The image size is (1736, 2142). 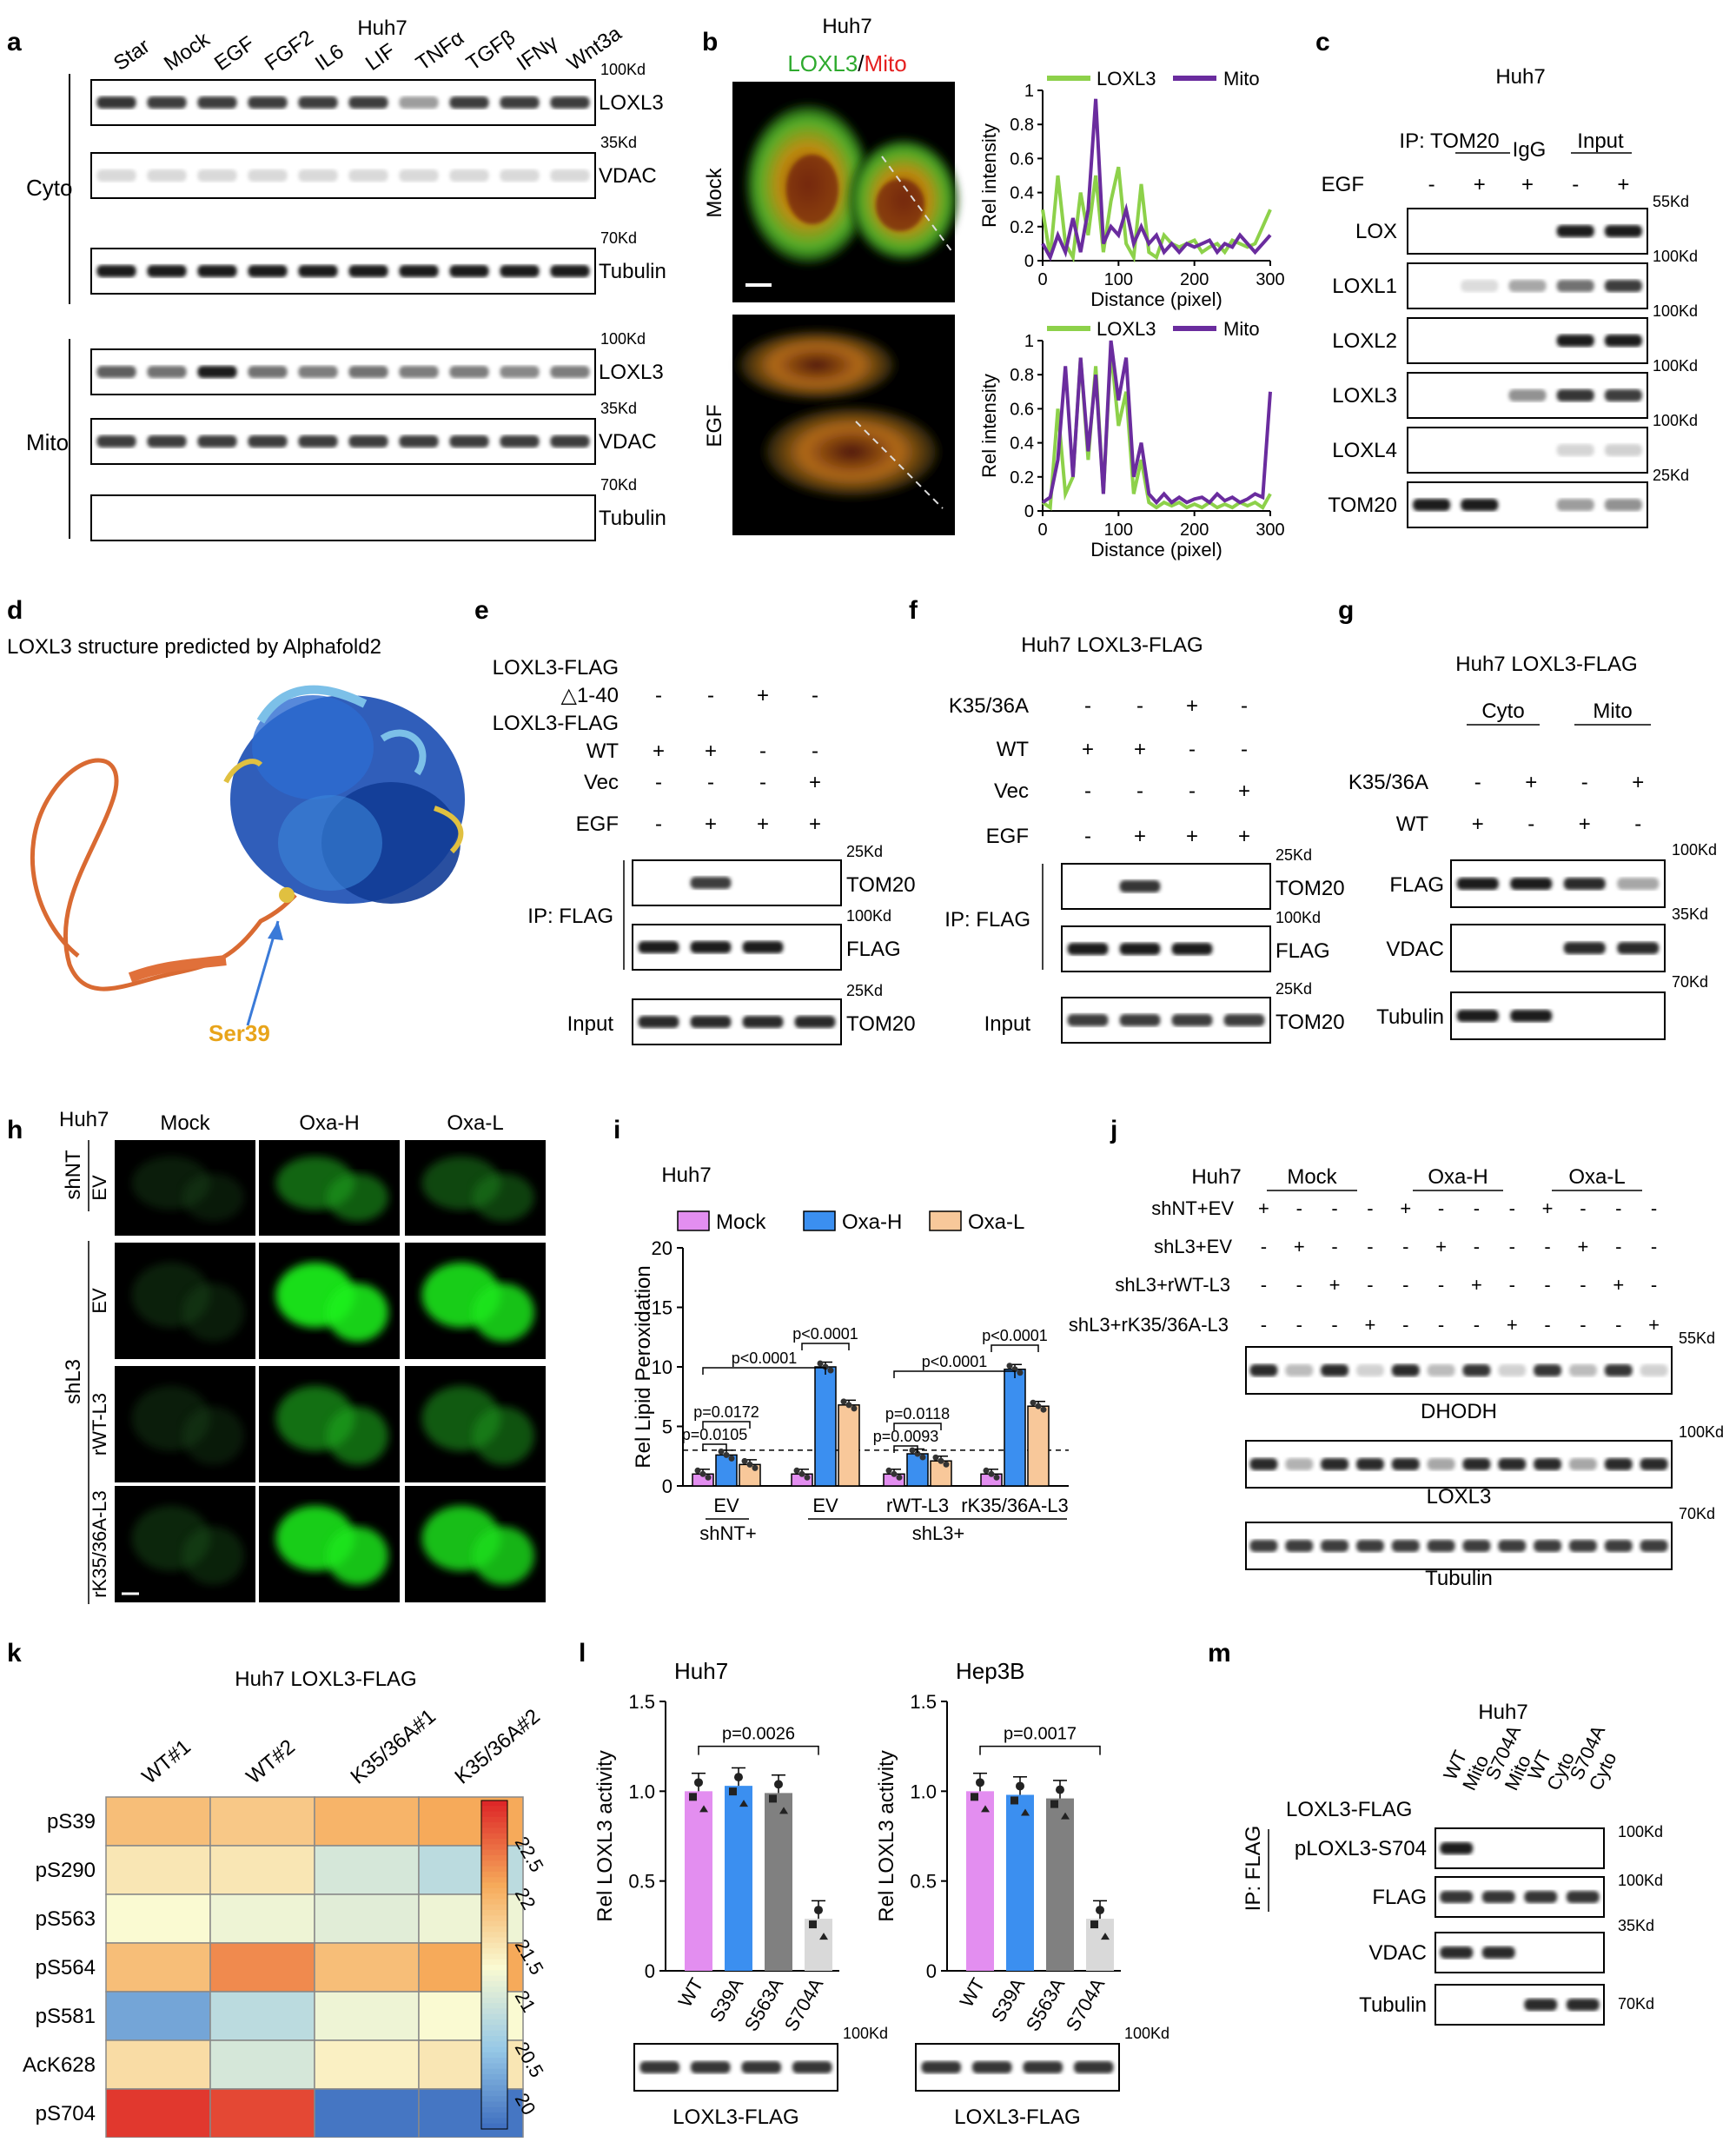 What do you see at coordinates (1312, 1177) in the screenshot?
I see `j-group-label: Mock` at bounding box center [1312, 1177].